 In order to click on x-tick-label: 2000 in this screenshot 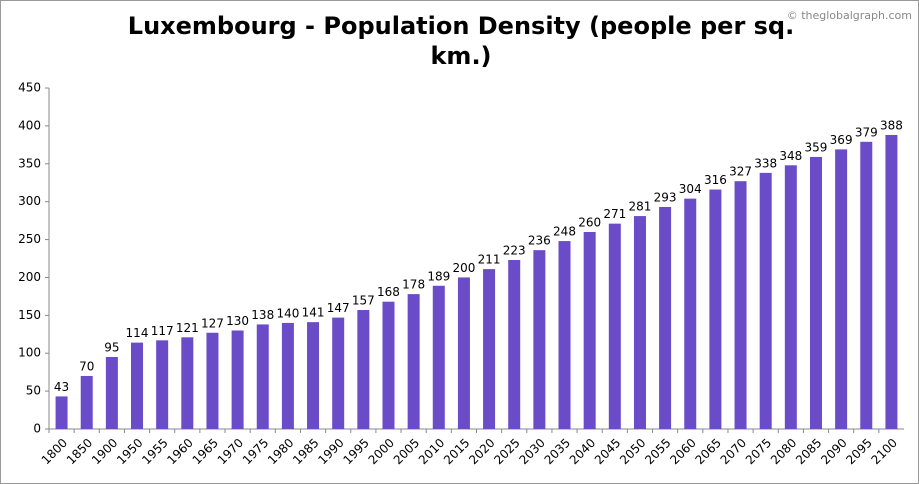, I will do `click(381, 451)`.